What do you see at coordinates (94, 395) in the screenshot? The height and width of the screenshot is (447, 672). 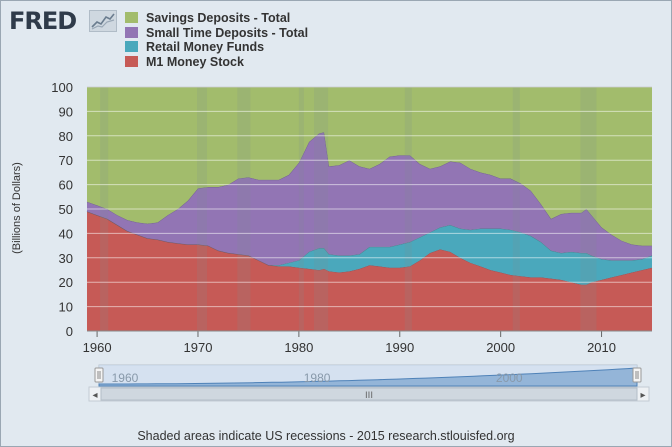 I see `scroll-left-arrow: ◂` at bounding box center [94, 395].